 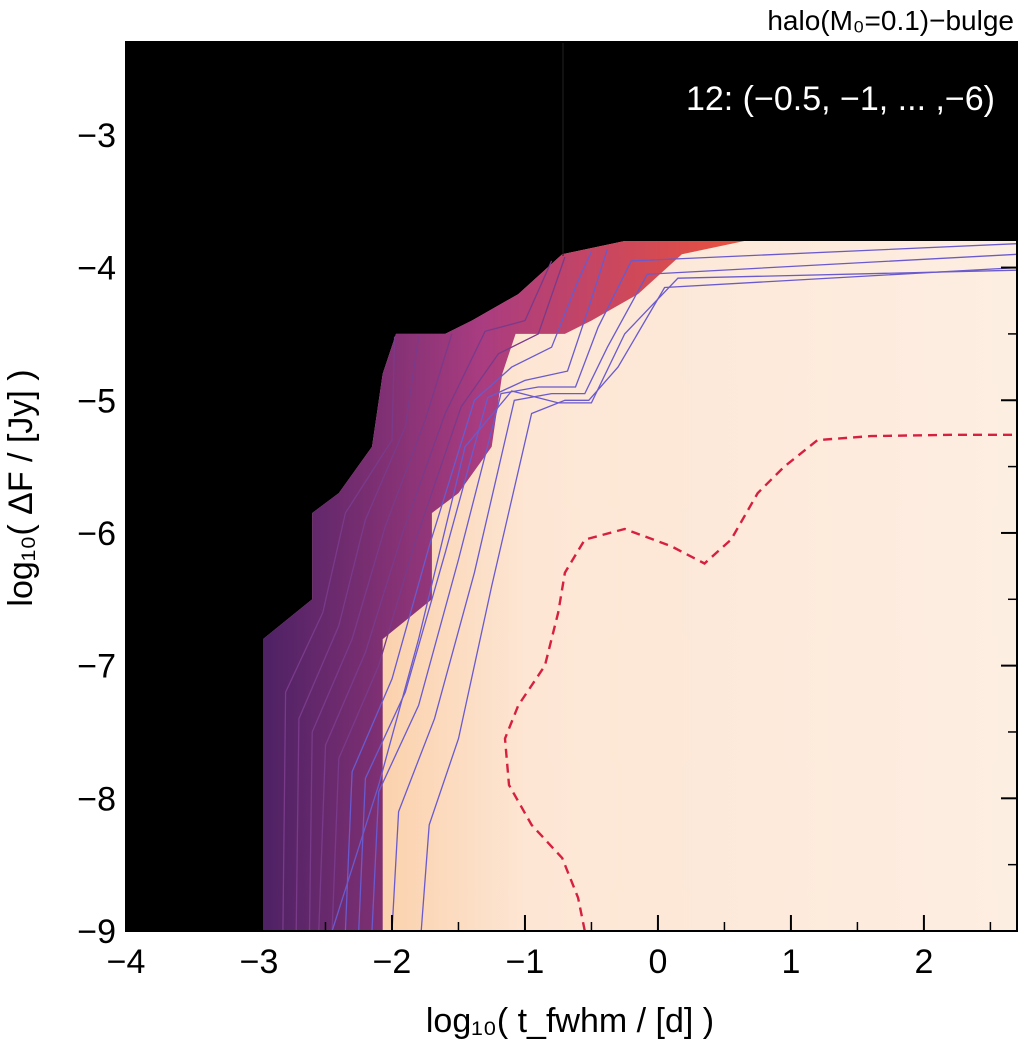 I want to click on x-tick-label: −2, so click(x=392, y=962).